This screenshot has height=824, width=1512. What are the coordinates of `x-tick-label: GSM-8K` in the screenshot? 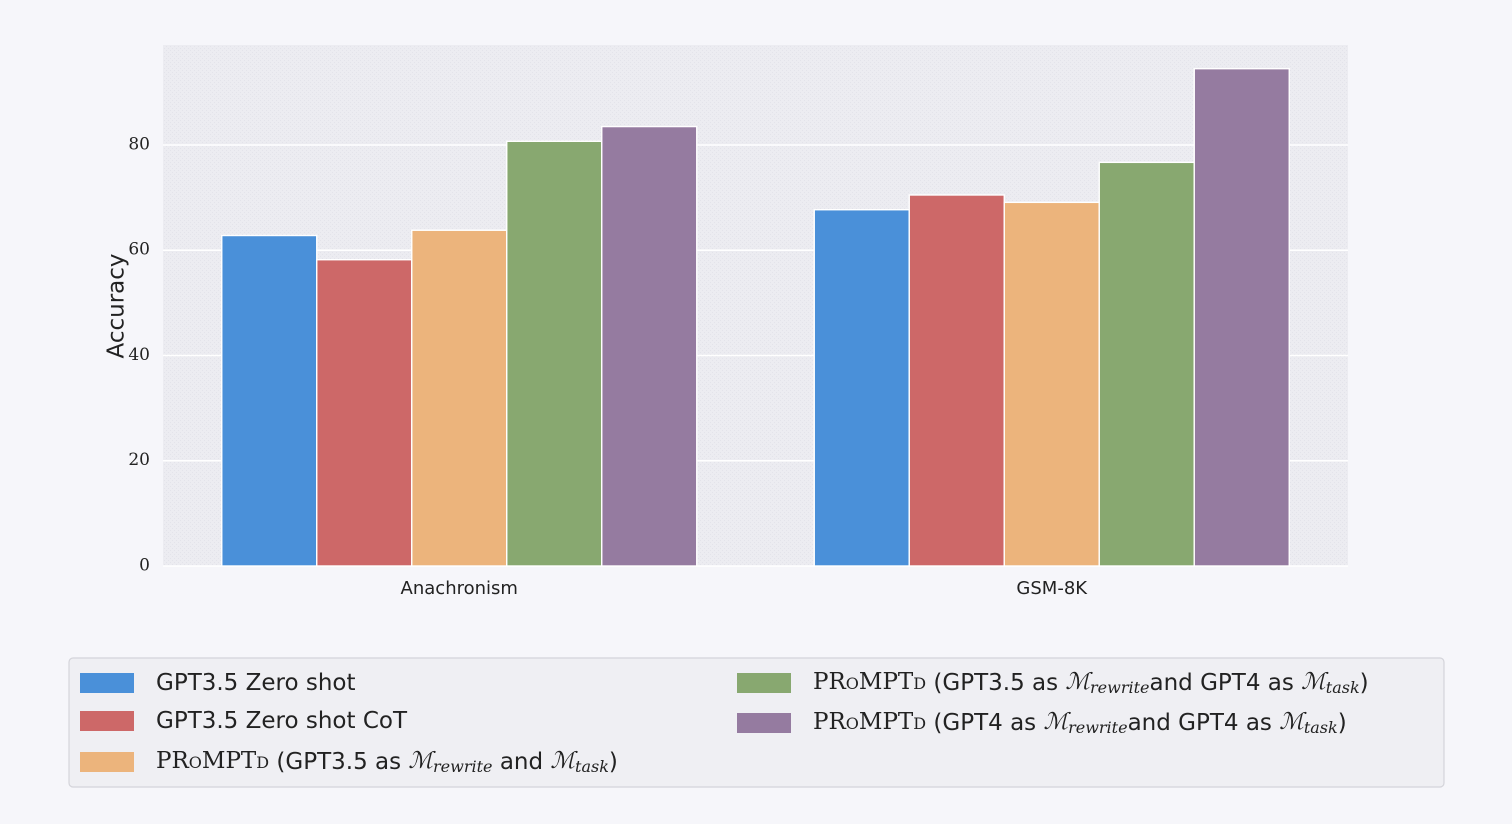 It's located at (1052, 588).